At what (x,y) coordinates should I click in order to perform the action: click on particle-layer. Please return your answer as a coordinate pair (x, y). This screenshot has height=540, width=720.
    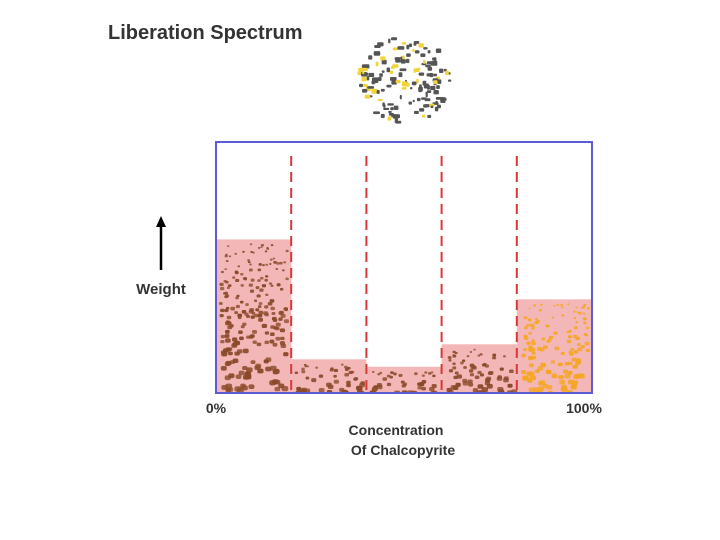
    Looking at the image, I should click on (404, 318).